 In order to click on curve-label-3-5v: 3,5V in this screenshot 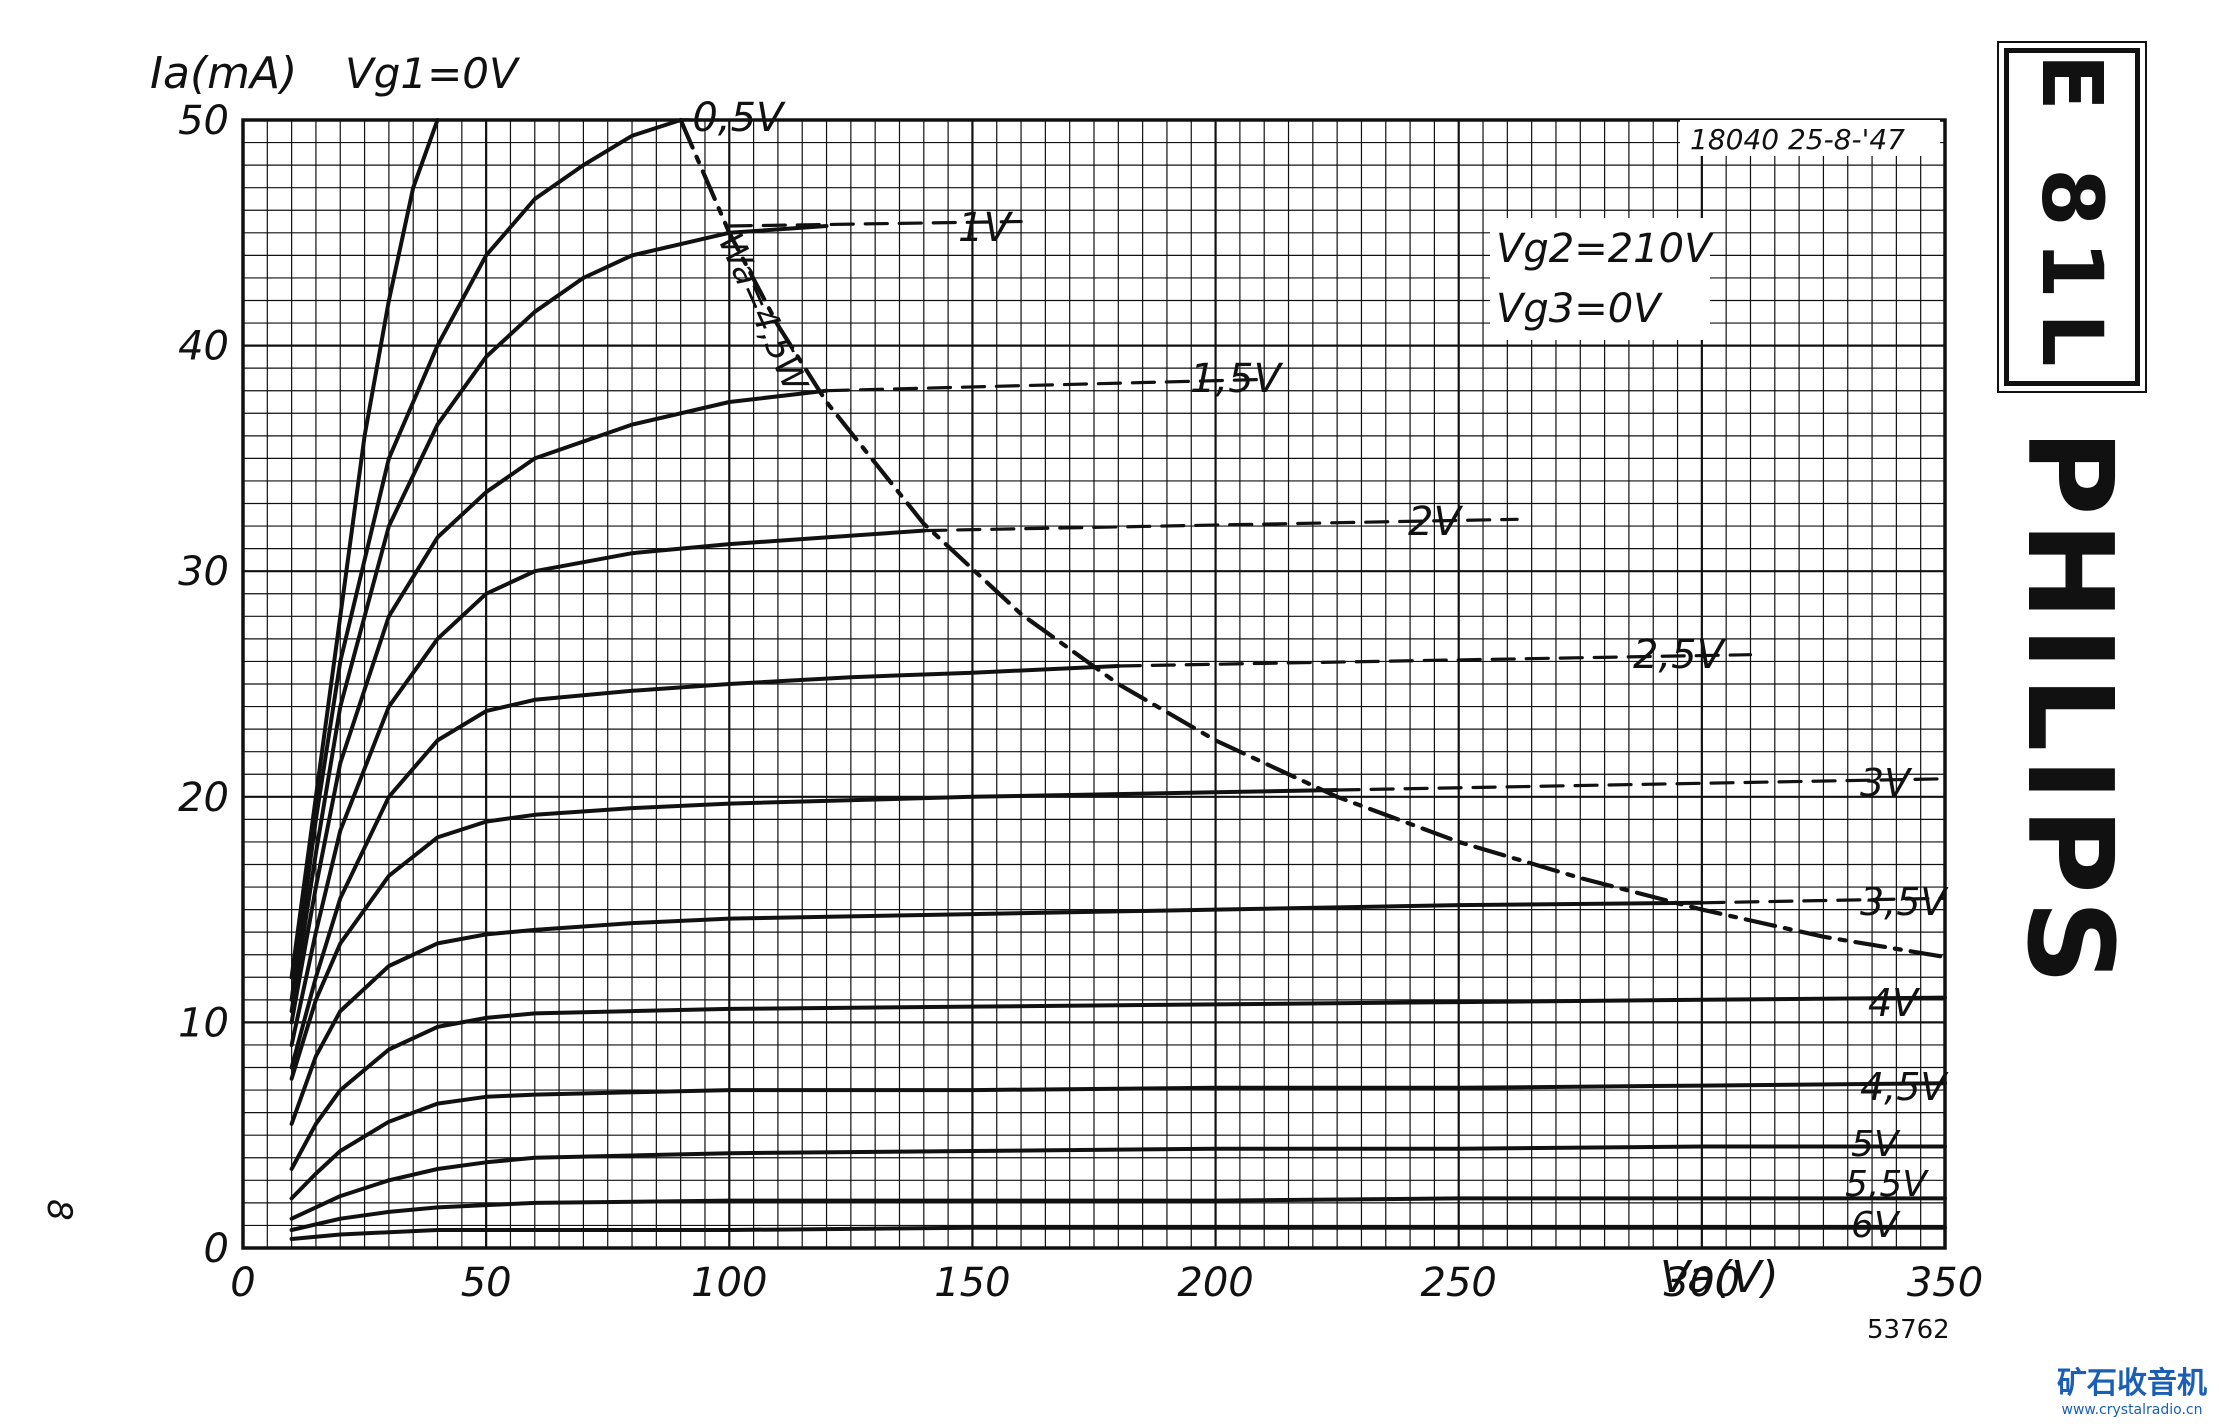, I will do `click(1904, 902)`.